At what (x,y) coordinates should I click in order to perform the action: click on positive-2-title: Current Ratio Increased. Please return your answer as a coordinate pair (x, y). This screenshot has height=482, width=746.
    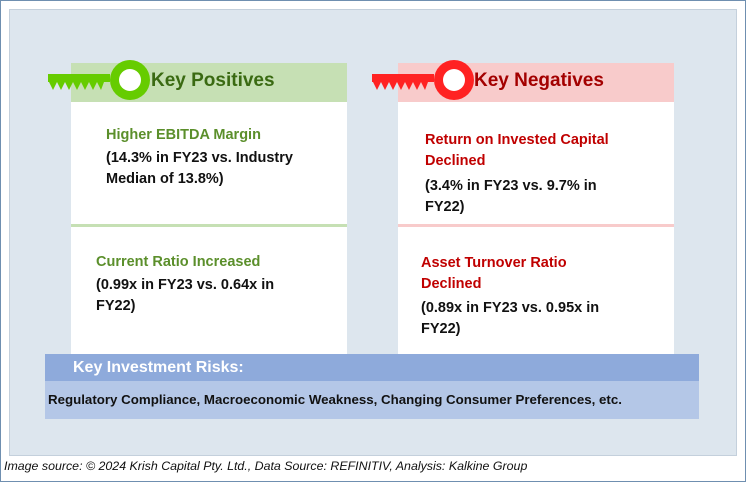
    Looking at the image, I should click on (178, 262).